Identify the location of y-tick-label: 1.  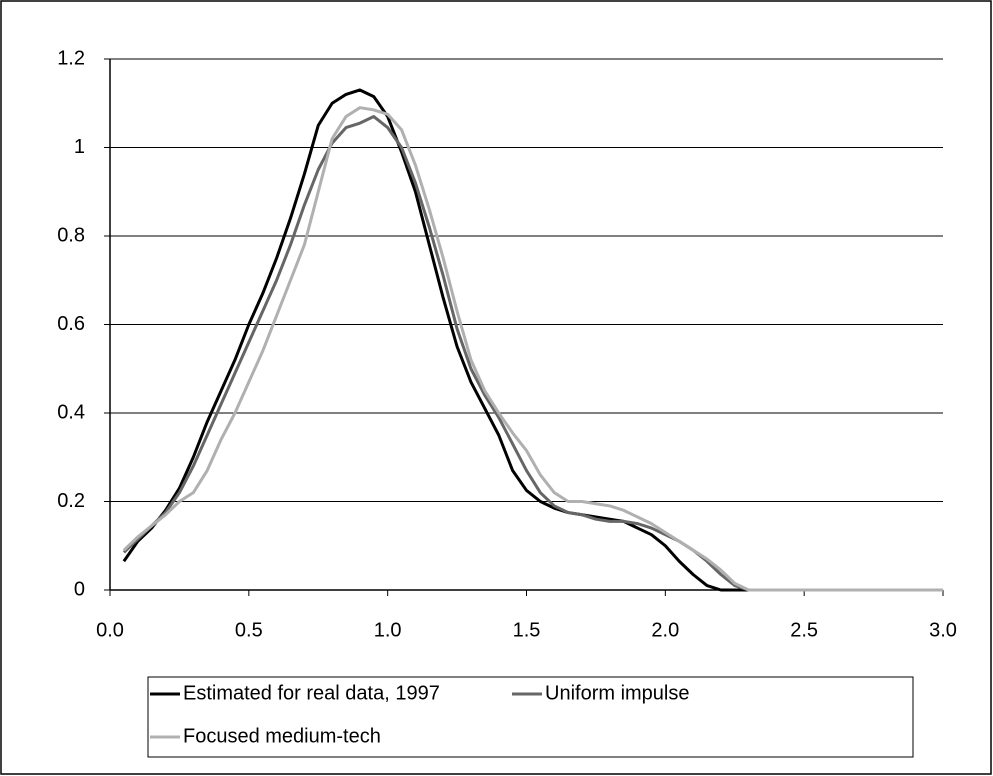
(79, 147).